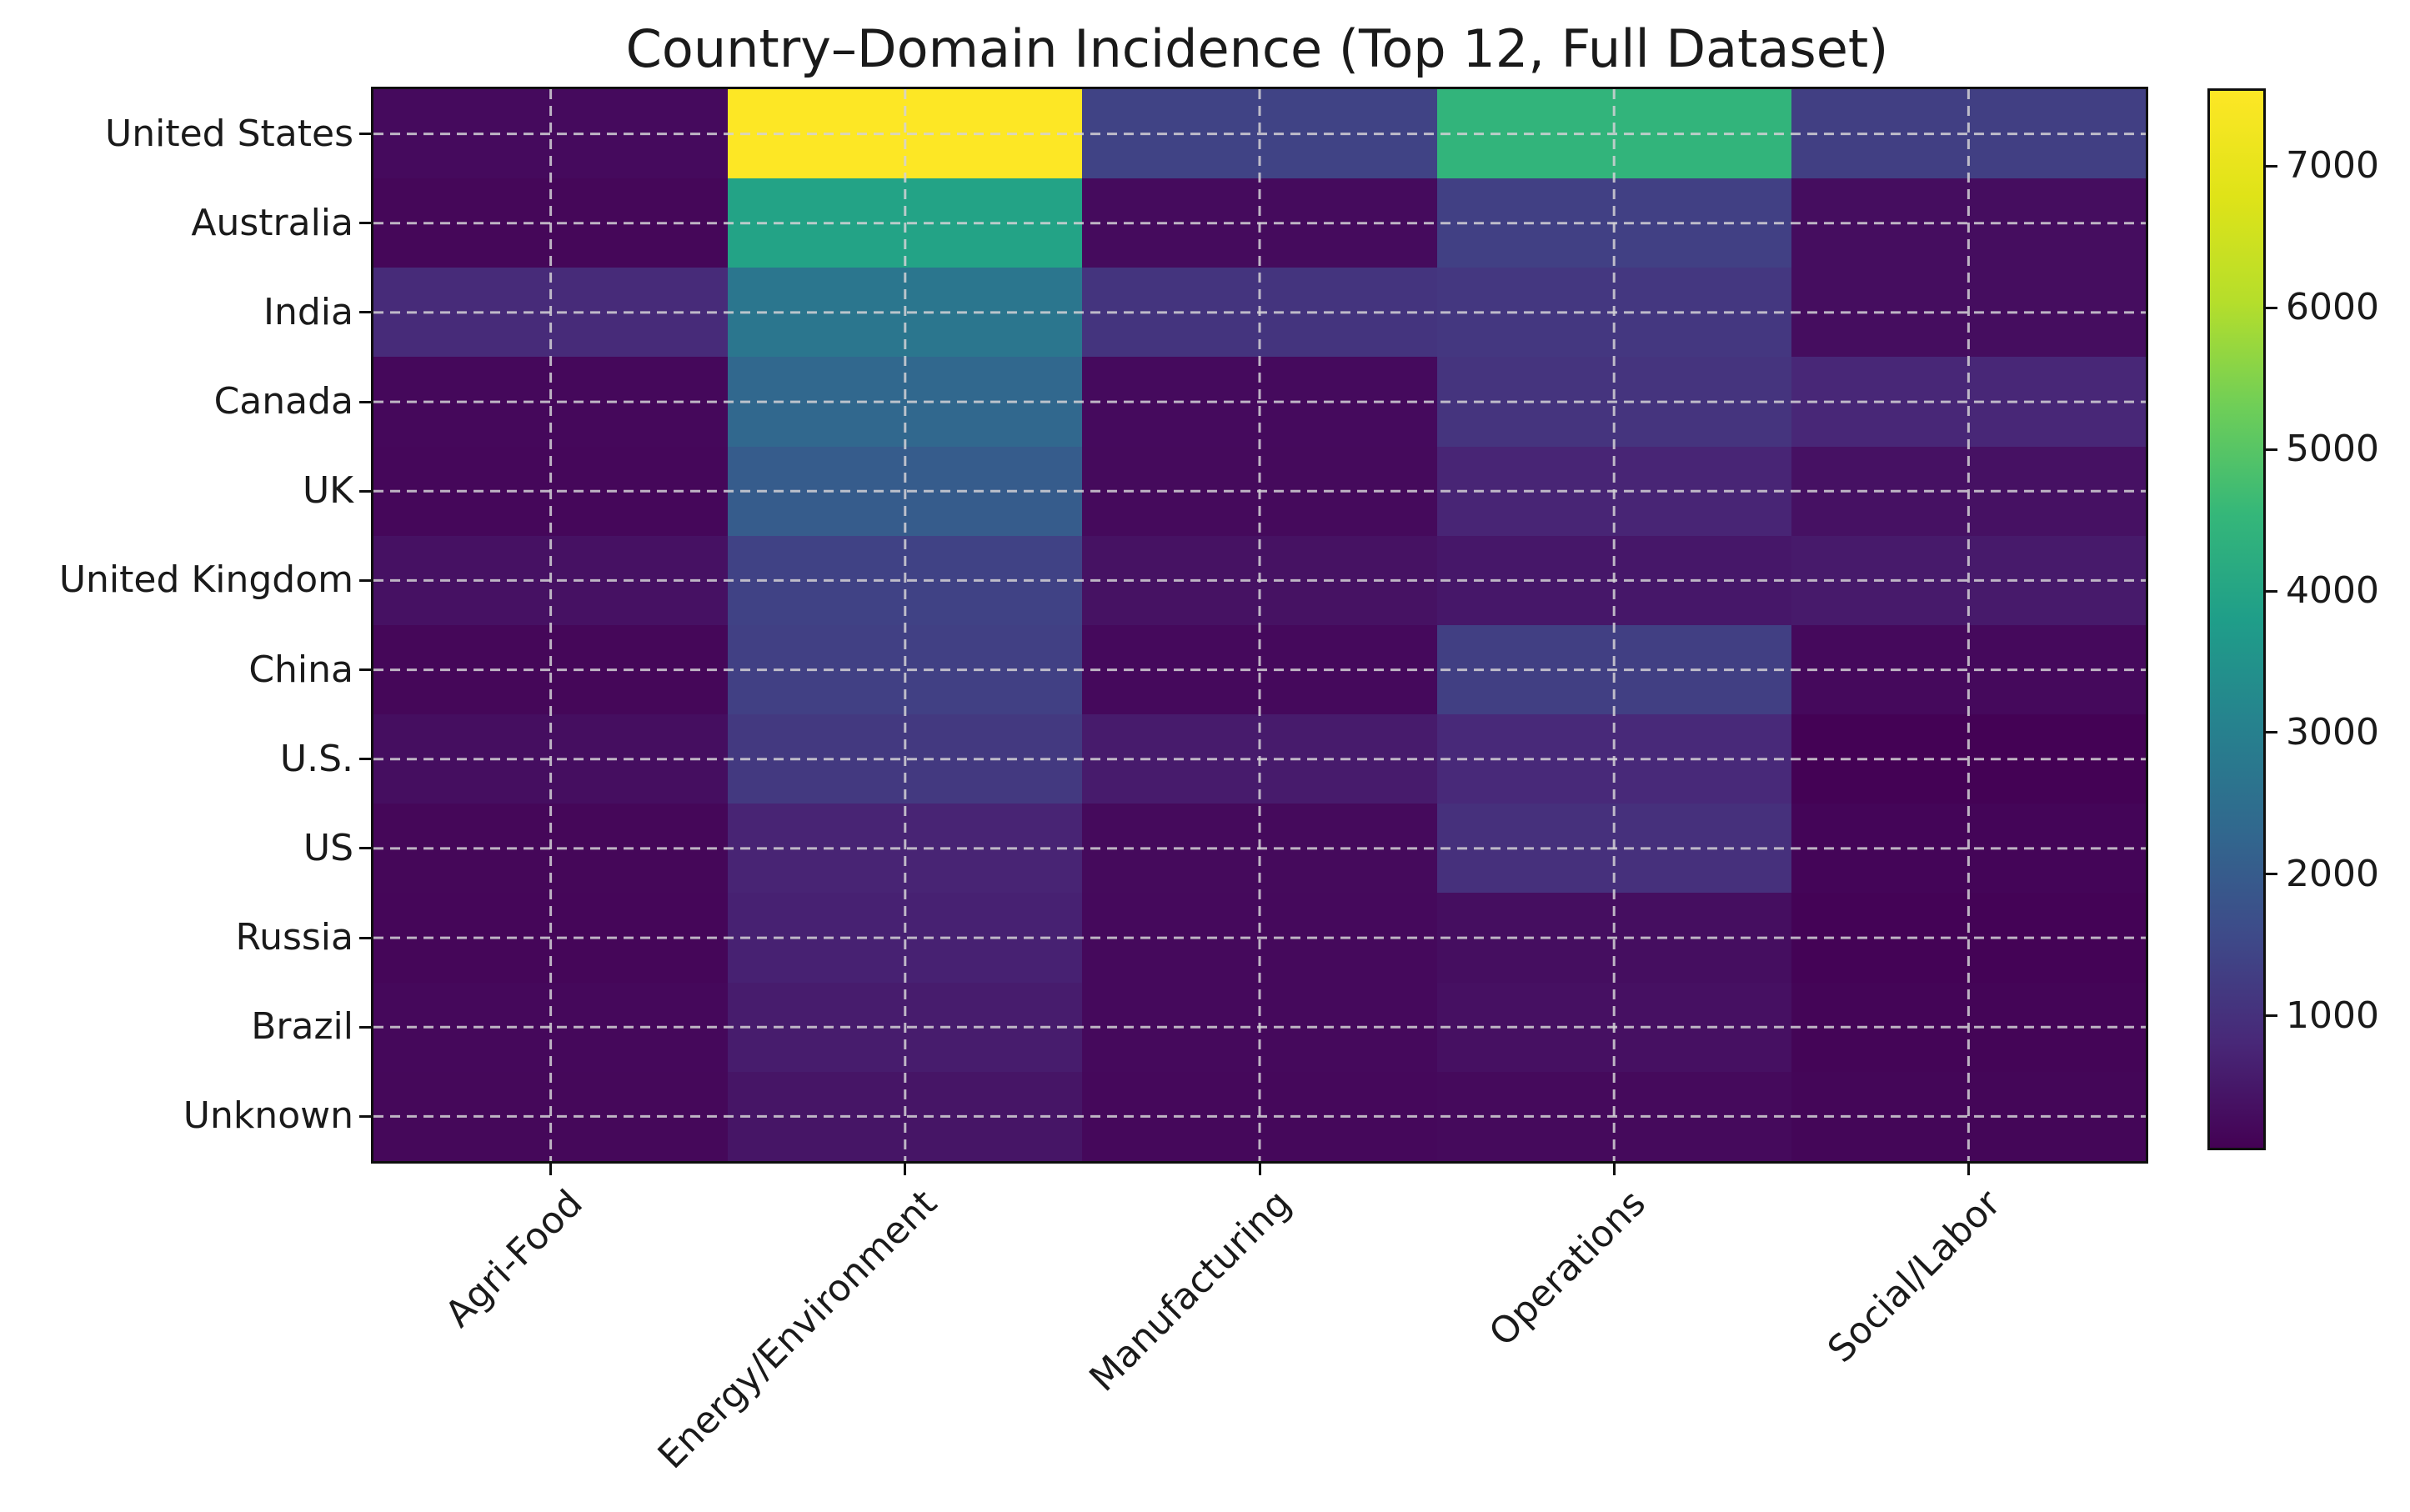 Image resolution: width=2410 pixels, height=1512 pixels. Describe the element at coordinates (2332, 590) in the screenshot. I see `colorbar-tick-label: 4000` at that location.